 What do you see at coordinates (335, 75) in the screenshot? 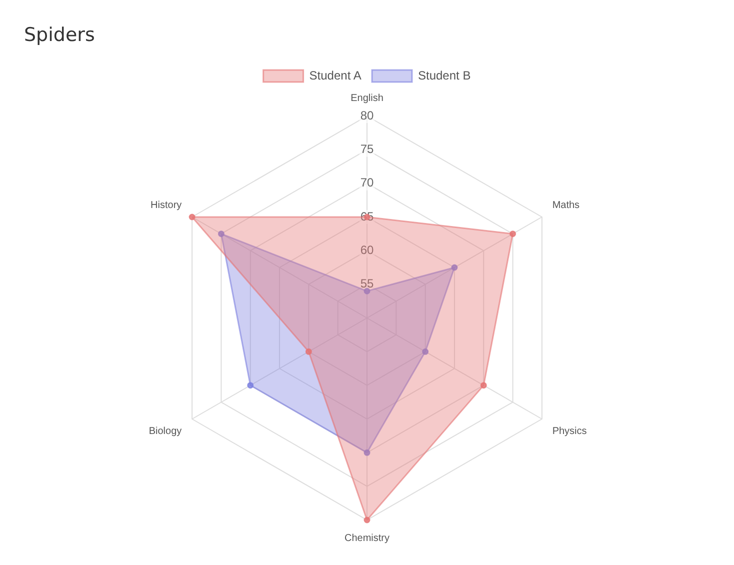
I see `legend-label: Student A` at bounding box center [335, 75].